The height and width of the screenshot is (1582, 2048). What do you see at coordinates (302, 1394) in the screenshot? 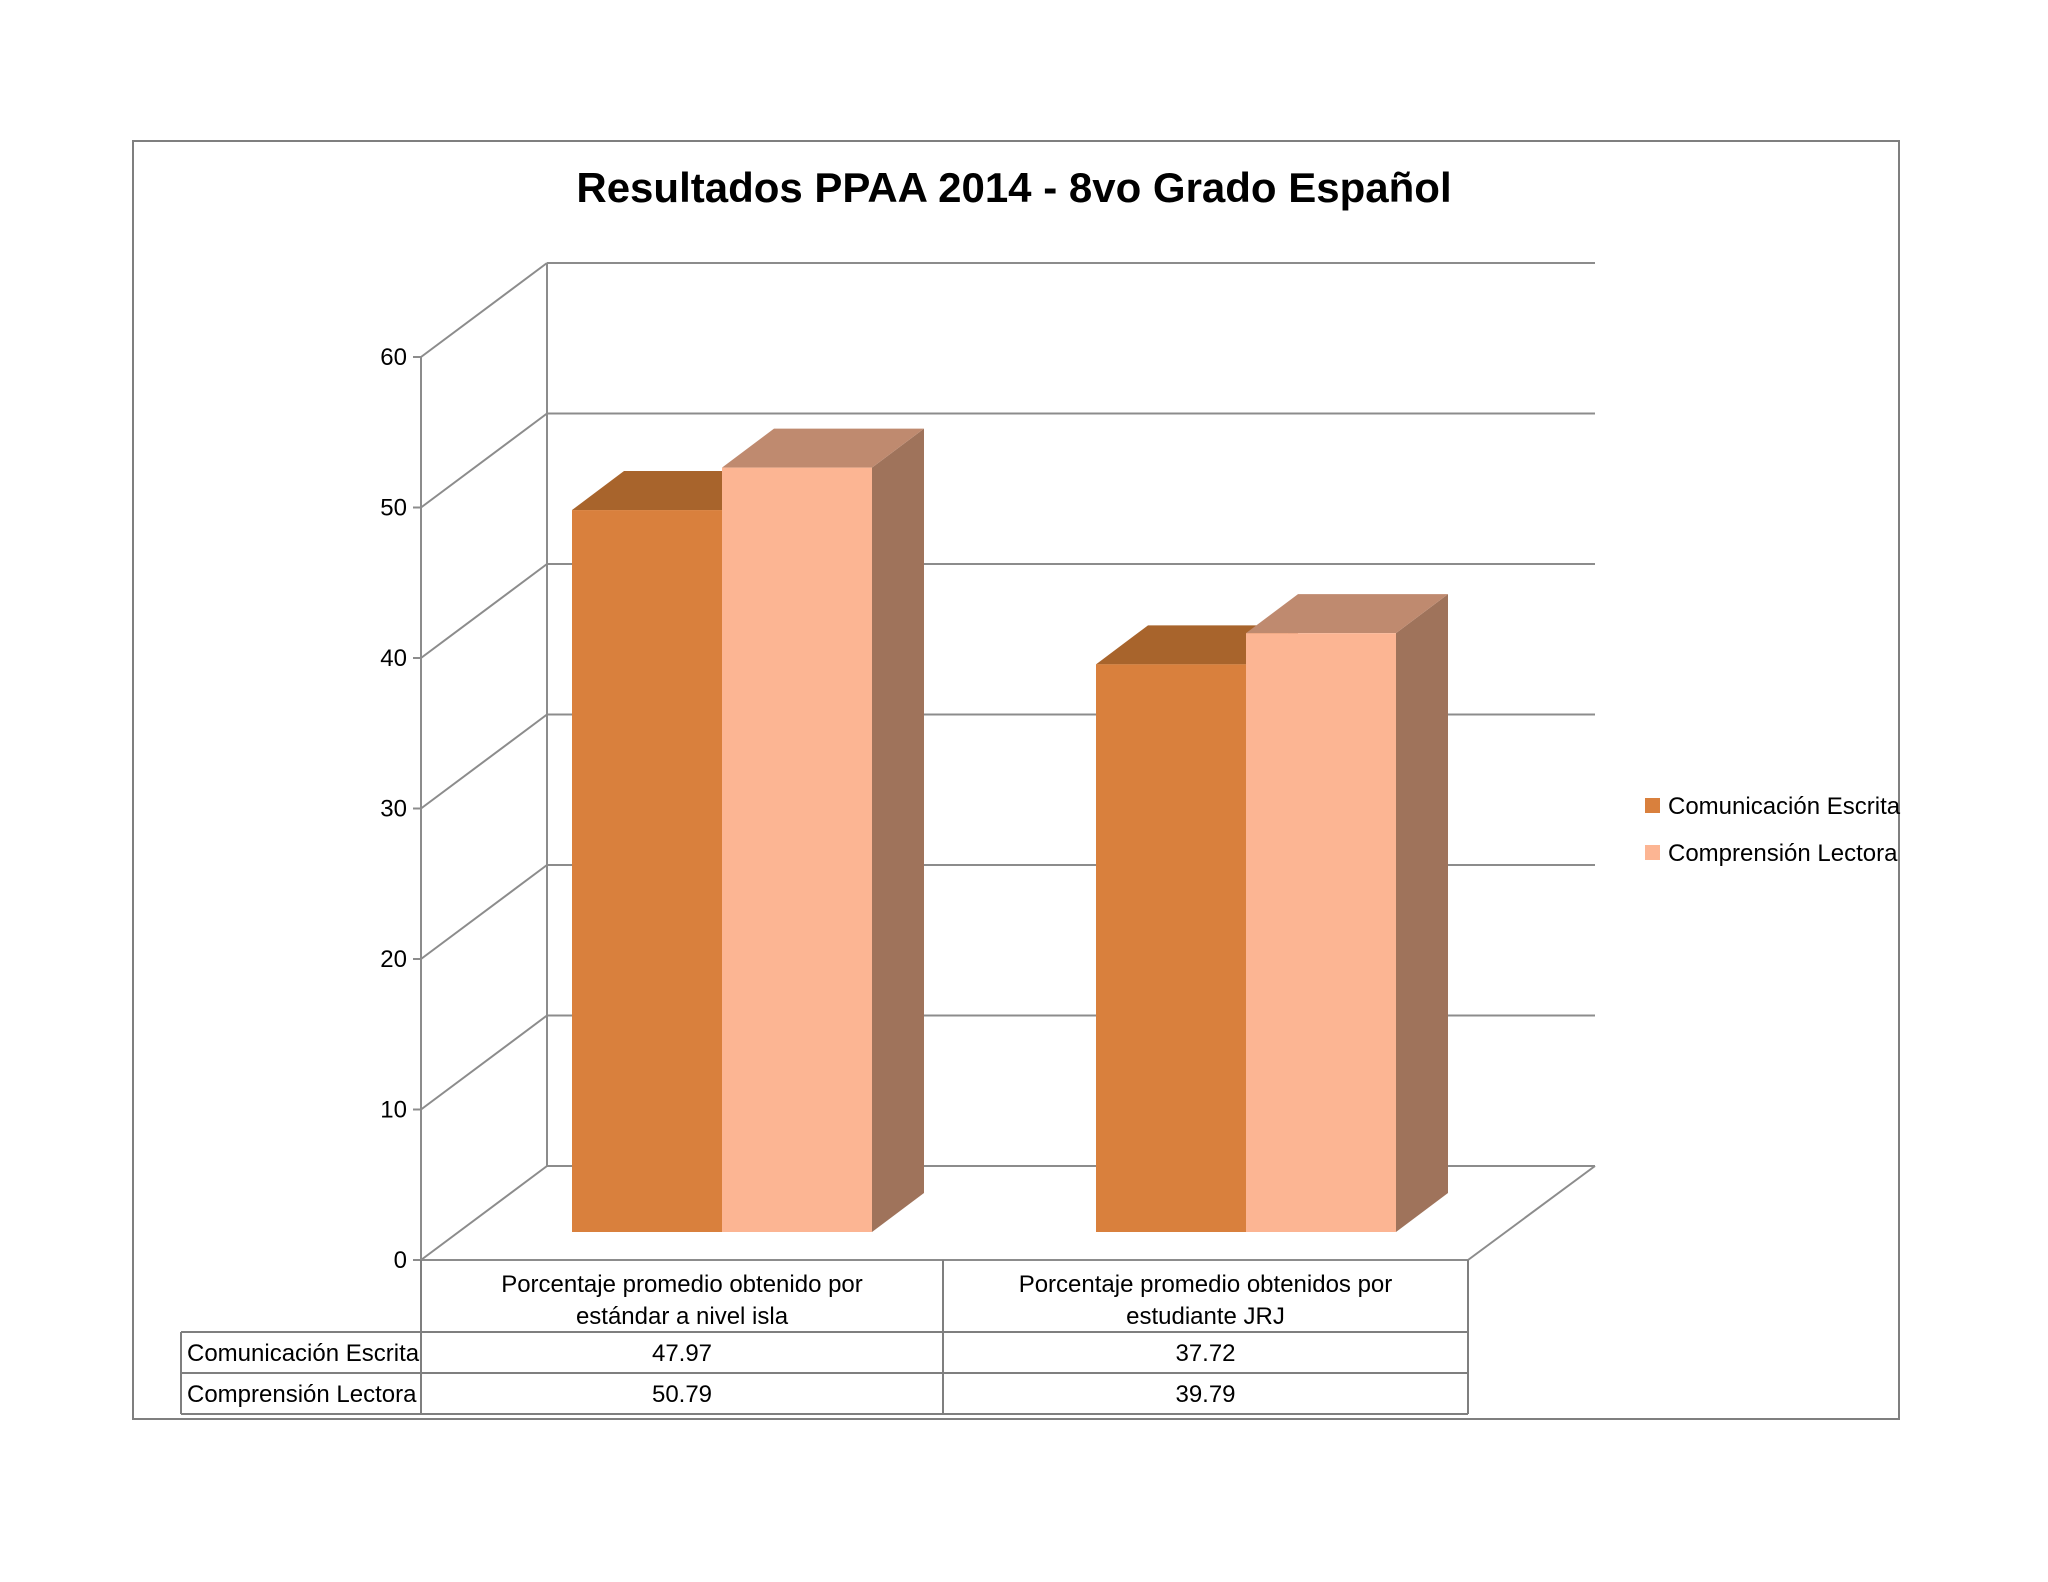
I see `table-series-name: Comprensión Lectora` at bounding box center [302, 1394].